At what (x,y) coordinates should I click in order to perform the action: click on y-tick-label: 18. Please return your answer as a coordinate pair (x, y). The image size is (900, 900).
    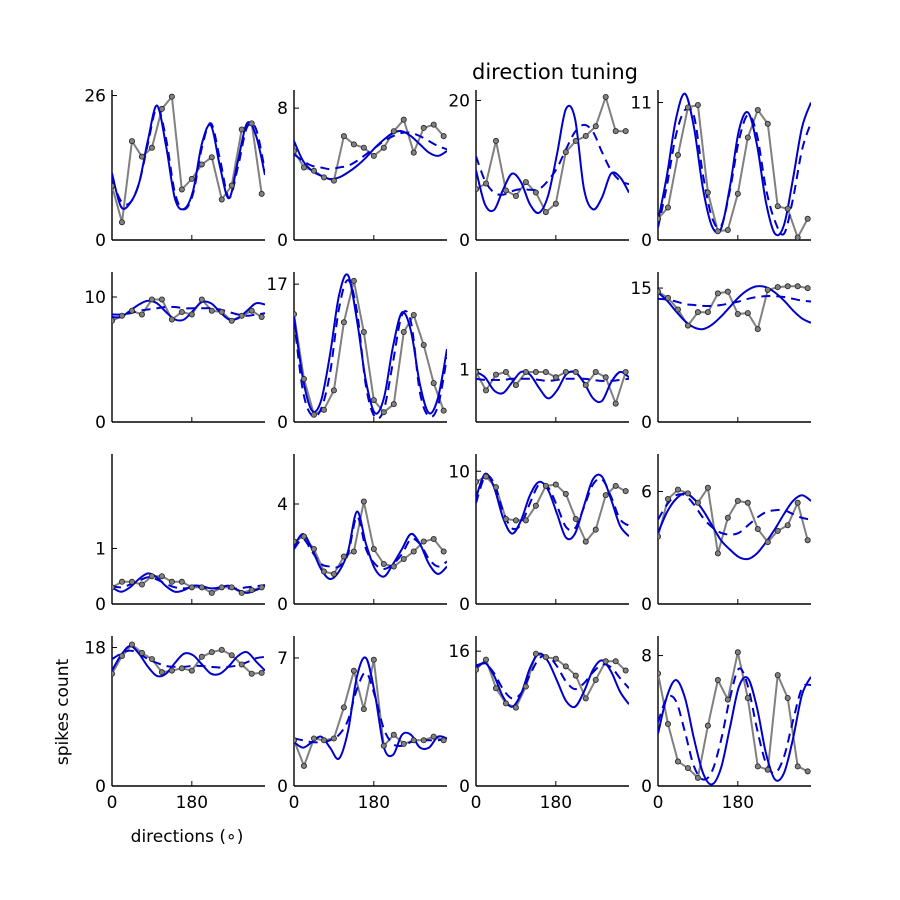
    Looking at the image, I should click on (95, 649).